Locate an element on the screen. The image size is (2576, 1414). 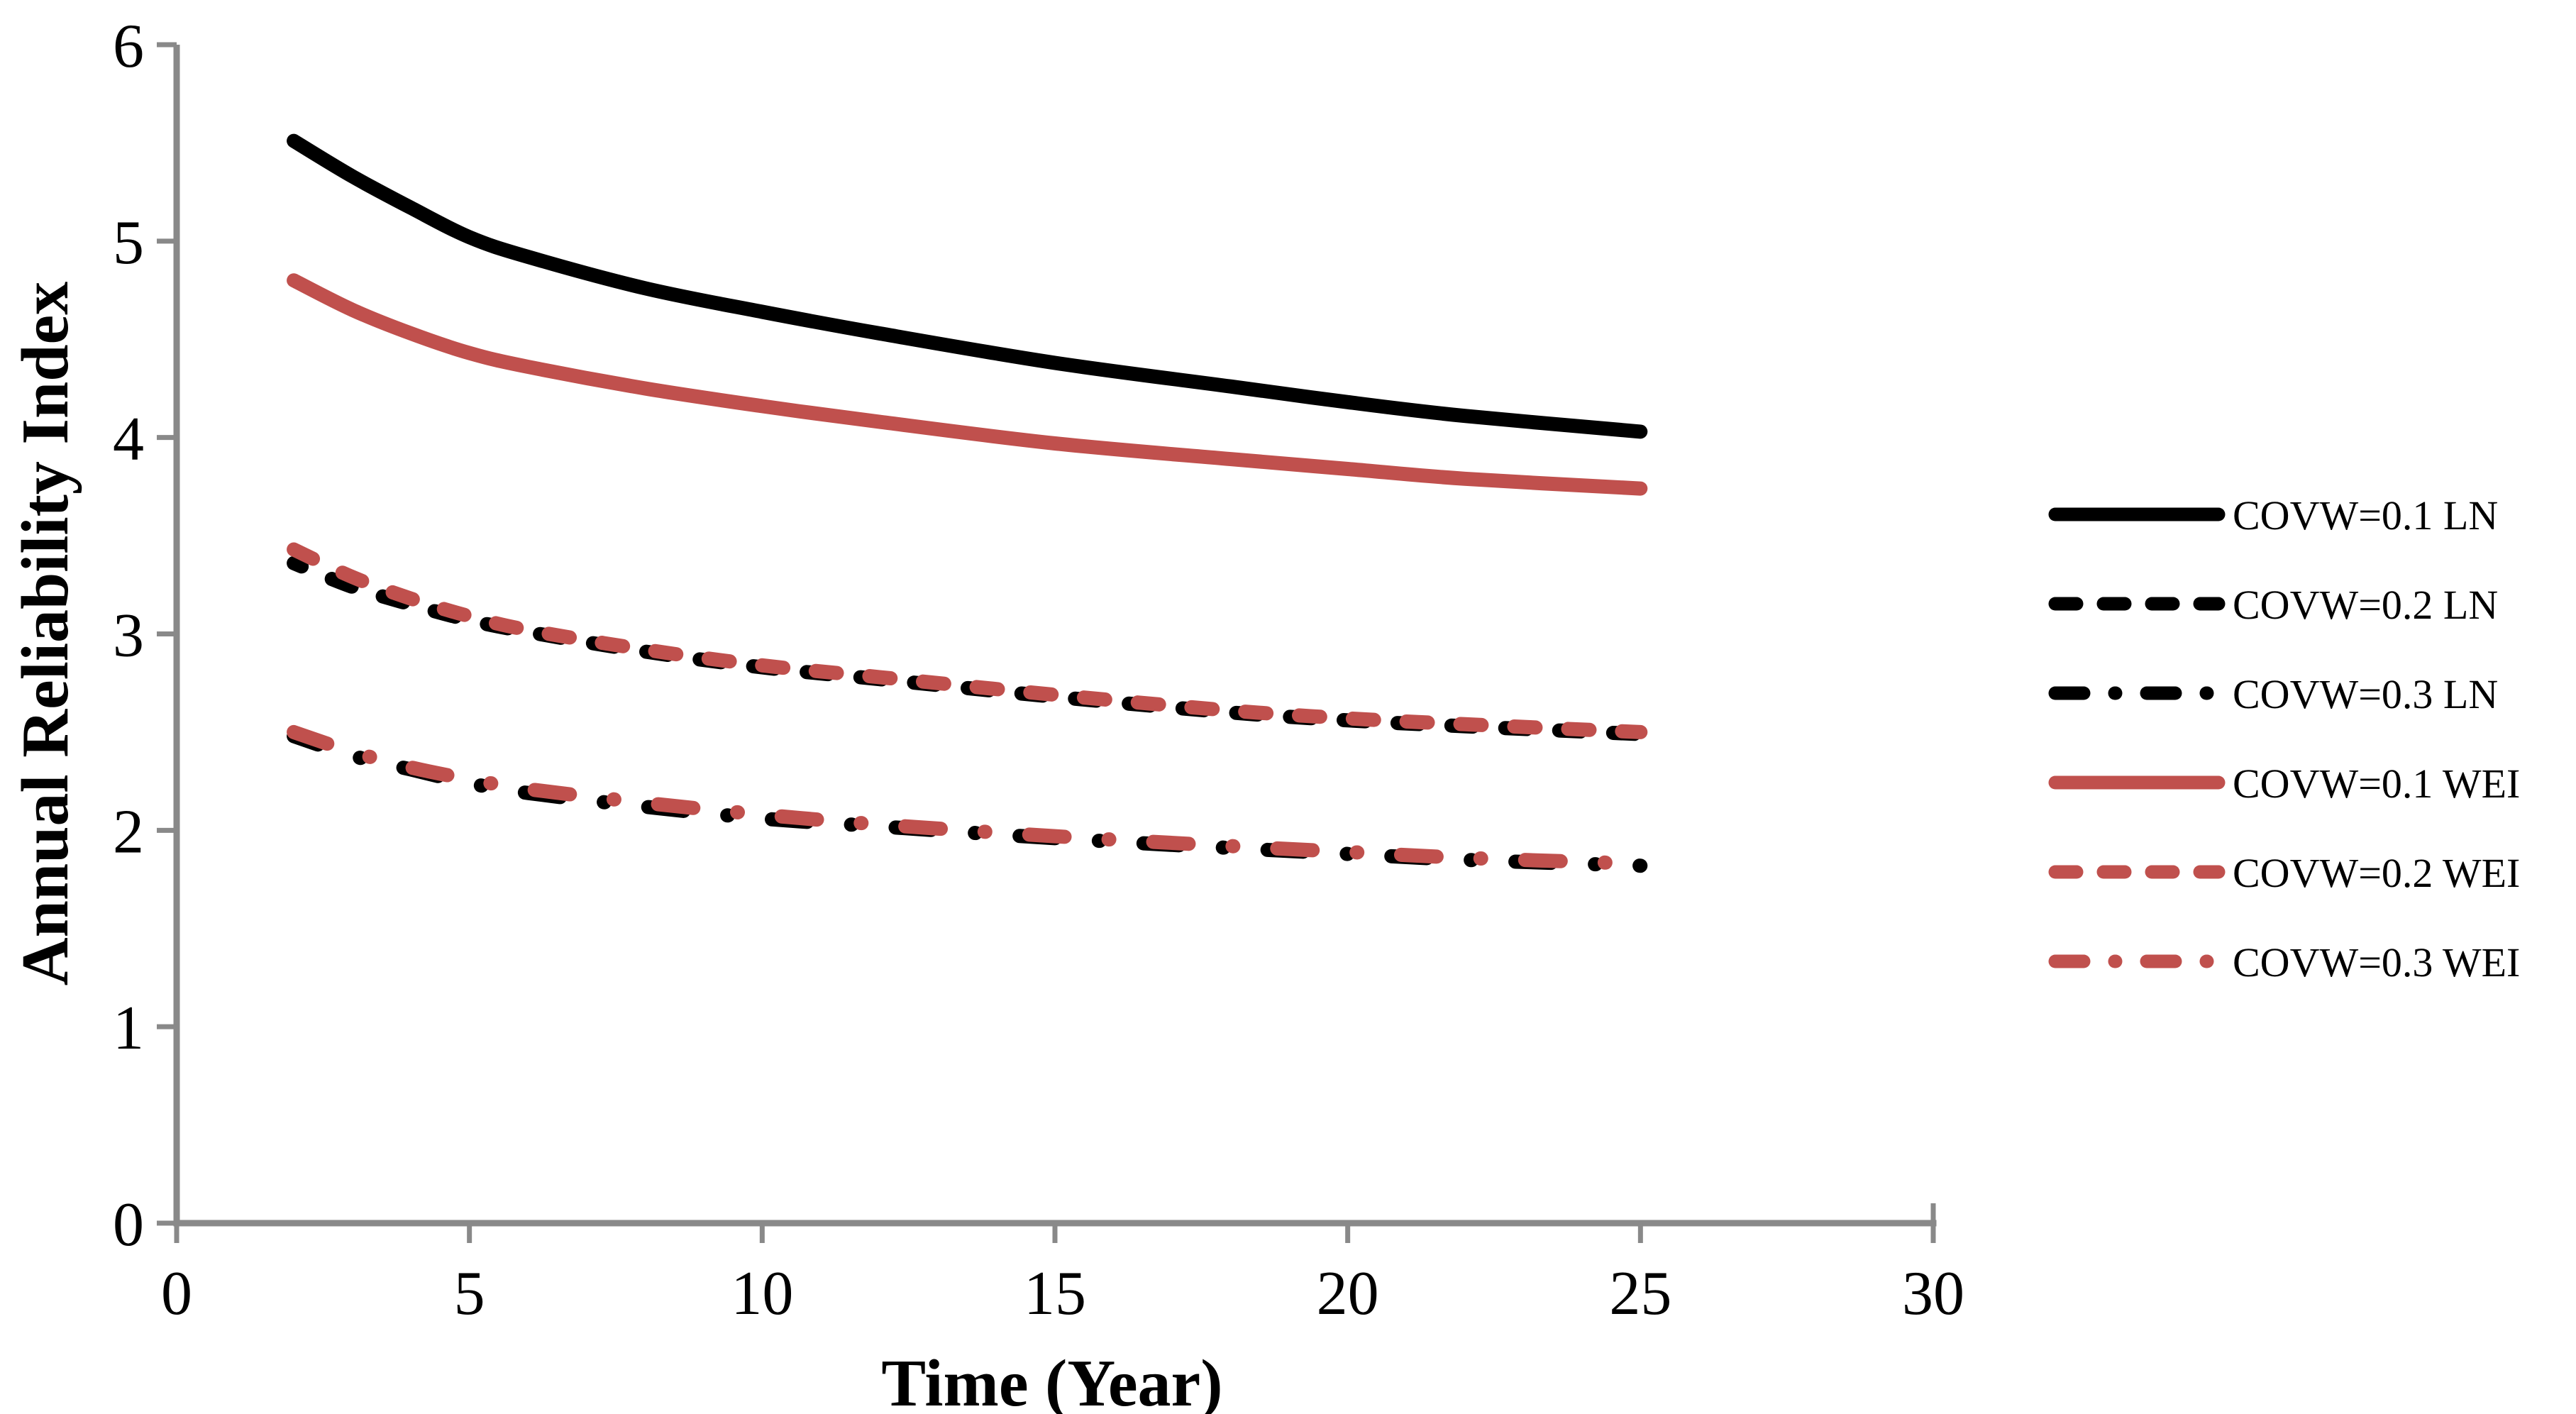
legend-label: COVW=0.3 LN is located at coordinates (2365, 694).